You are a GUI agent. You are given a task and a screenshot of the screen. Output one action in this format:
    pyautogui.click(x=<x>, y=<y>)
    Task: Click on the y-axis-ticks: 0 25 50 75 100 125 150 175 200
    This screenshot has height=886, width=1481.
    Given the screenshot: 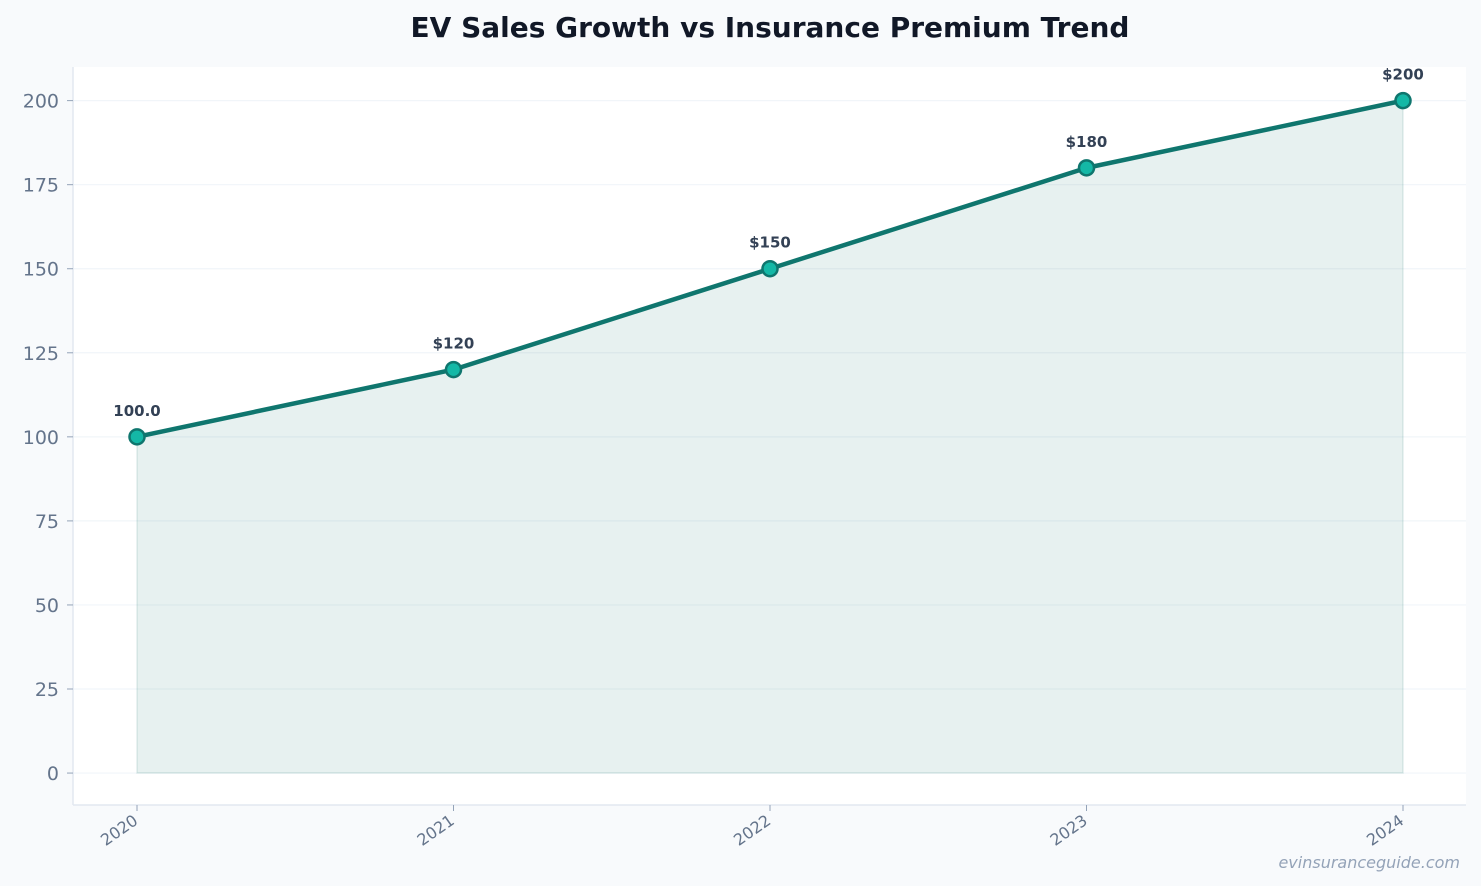 What is the action you would take?
    pyautogui.click(x=48, y=438)
    